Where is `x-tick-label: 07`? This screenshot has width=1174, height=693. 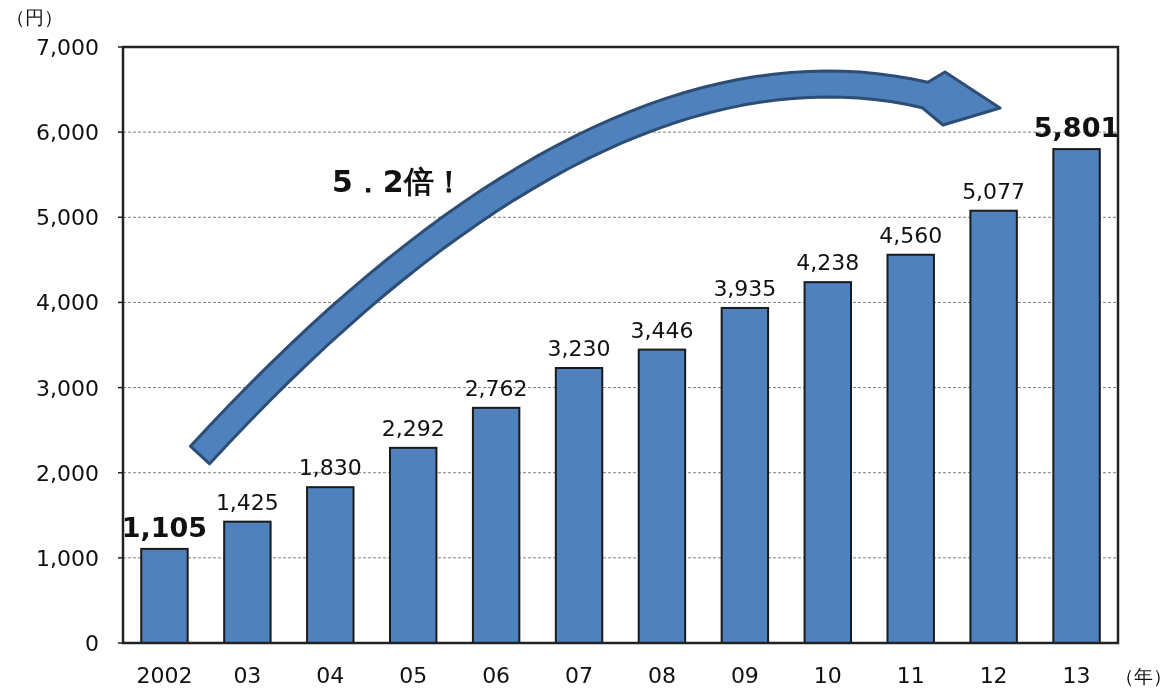
x-tick-label: 07 is located at coordinates (579, 675).